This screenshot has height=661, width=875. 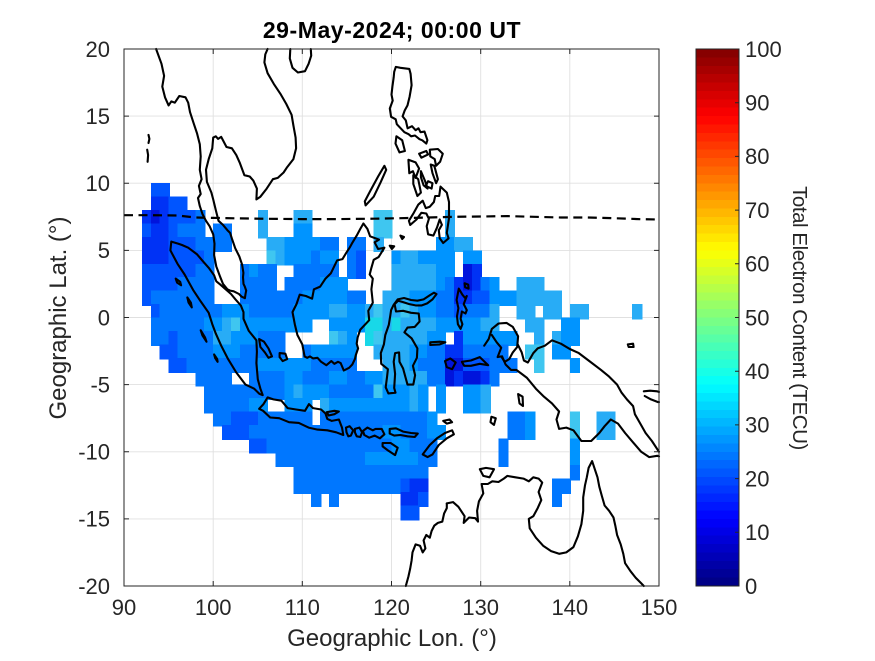 What do you see at coordinates (569, 607) in the screenshot?
I see `svg-text: 140` at bounding box center [569, 607].